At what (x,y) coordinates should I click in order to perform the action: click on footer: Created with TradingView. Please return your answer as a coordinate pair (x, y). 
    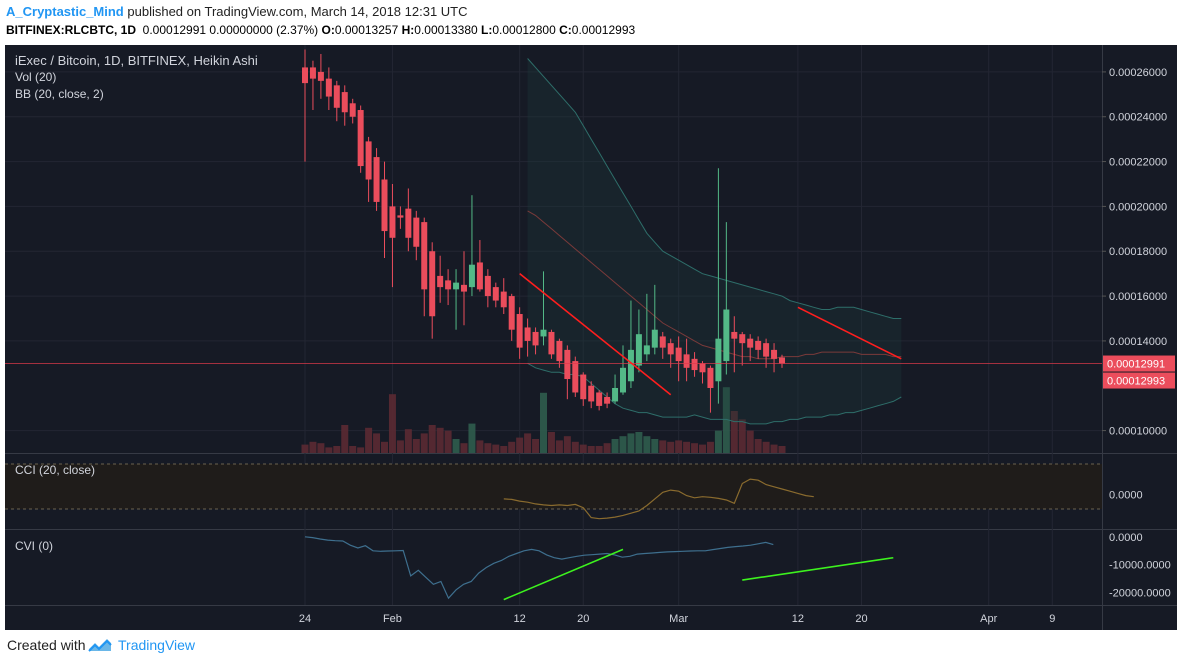
    Looking at the image, I should click on (591, 646).